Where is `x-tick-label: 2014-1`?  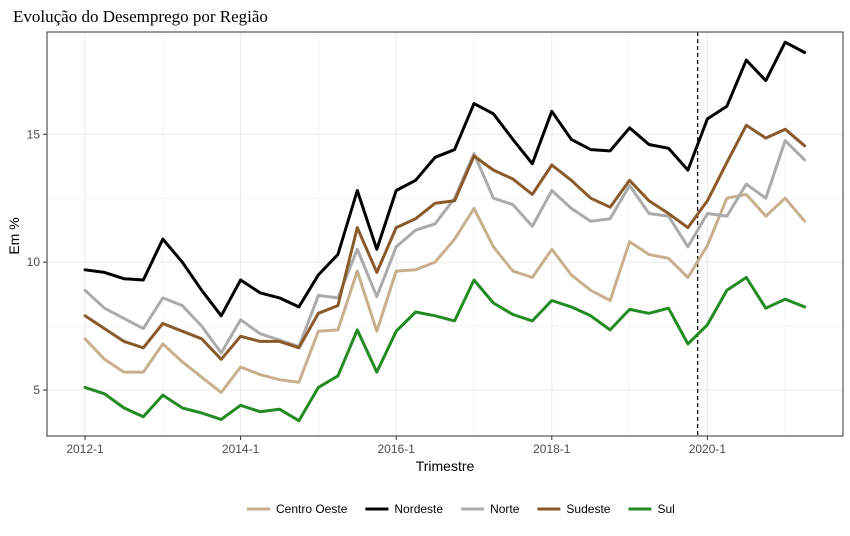 x-tick-label: 2014-1 is located at coordinates (241, 449).